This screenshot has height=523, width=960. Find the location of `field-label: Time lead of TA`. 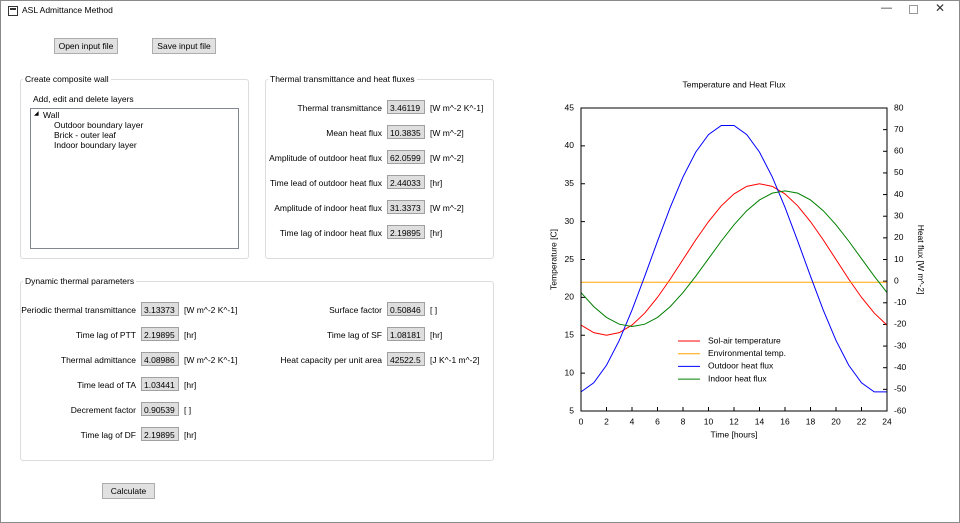

field-label: Time lead of TA is located at coordinates (106, 385).